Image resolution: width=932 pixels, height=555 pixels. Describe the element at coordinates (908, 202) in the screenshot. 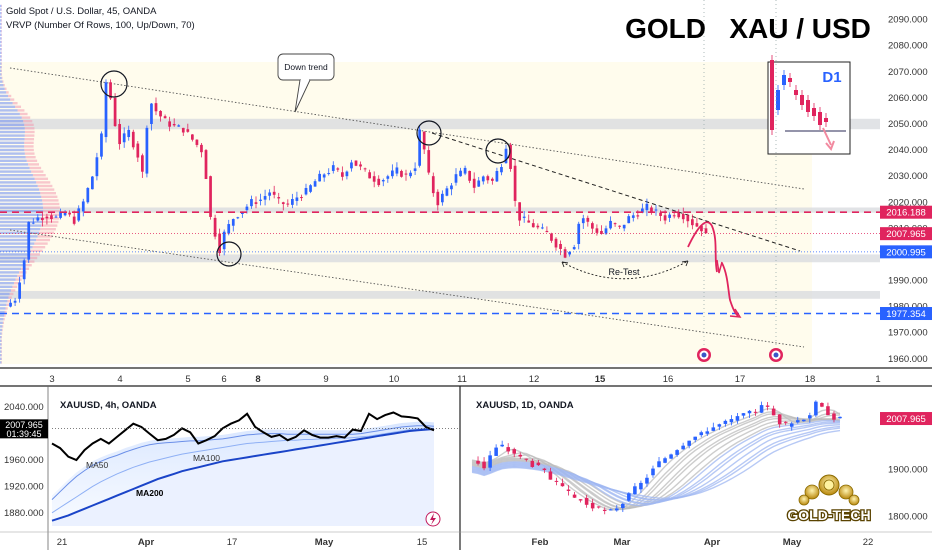

I see `price-tick: 2020.000` at that location.